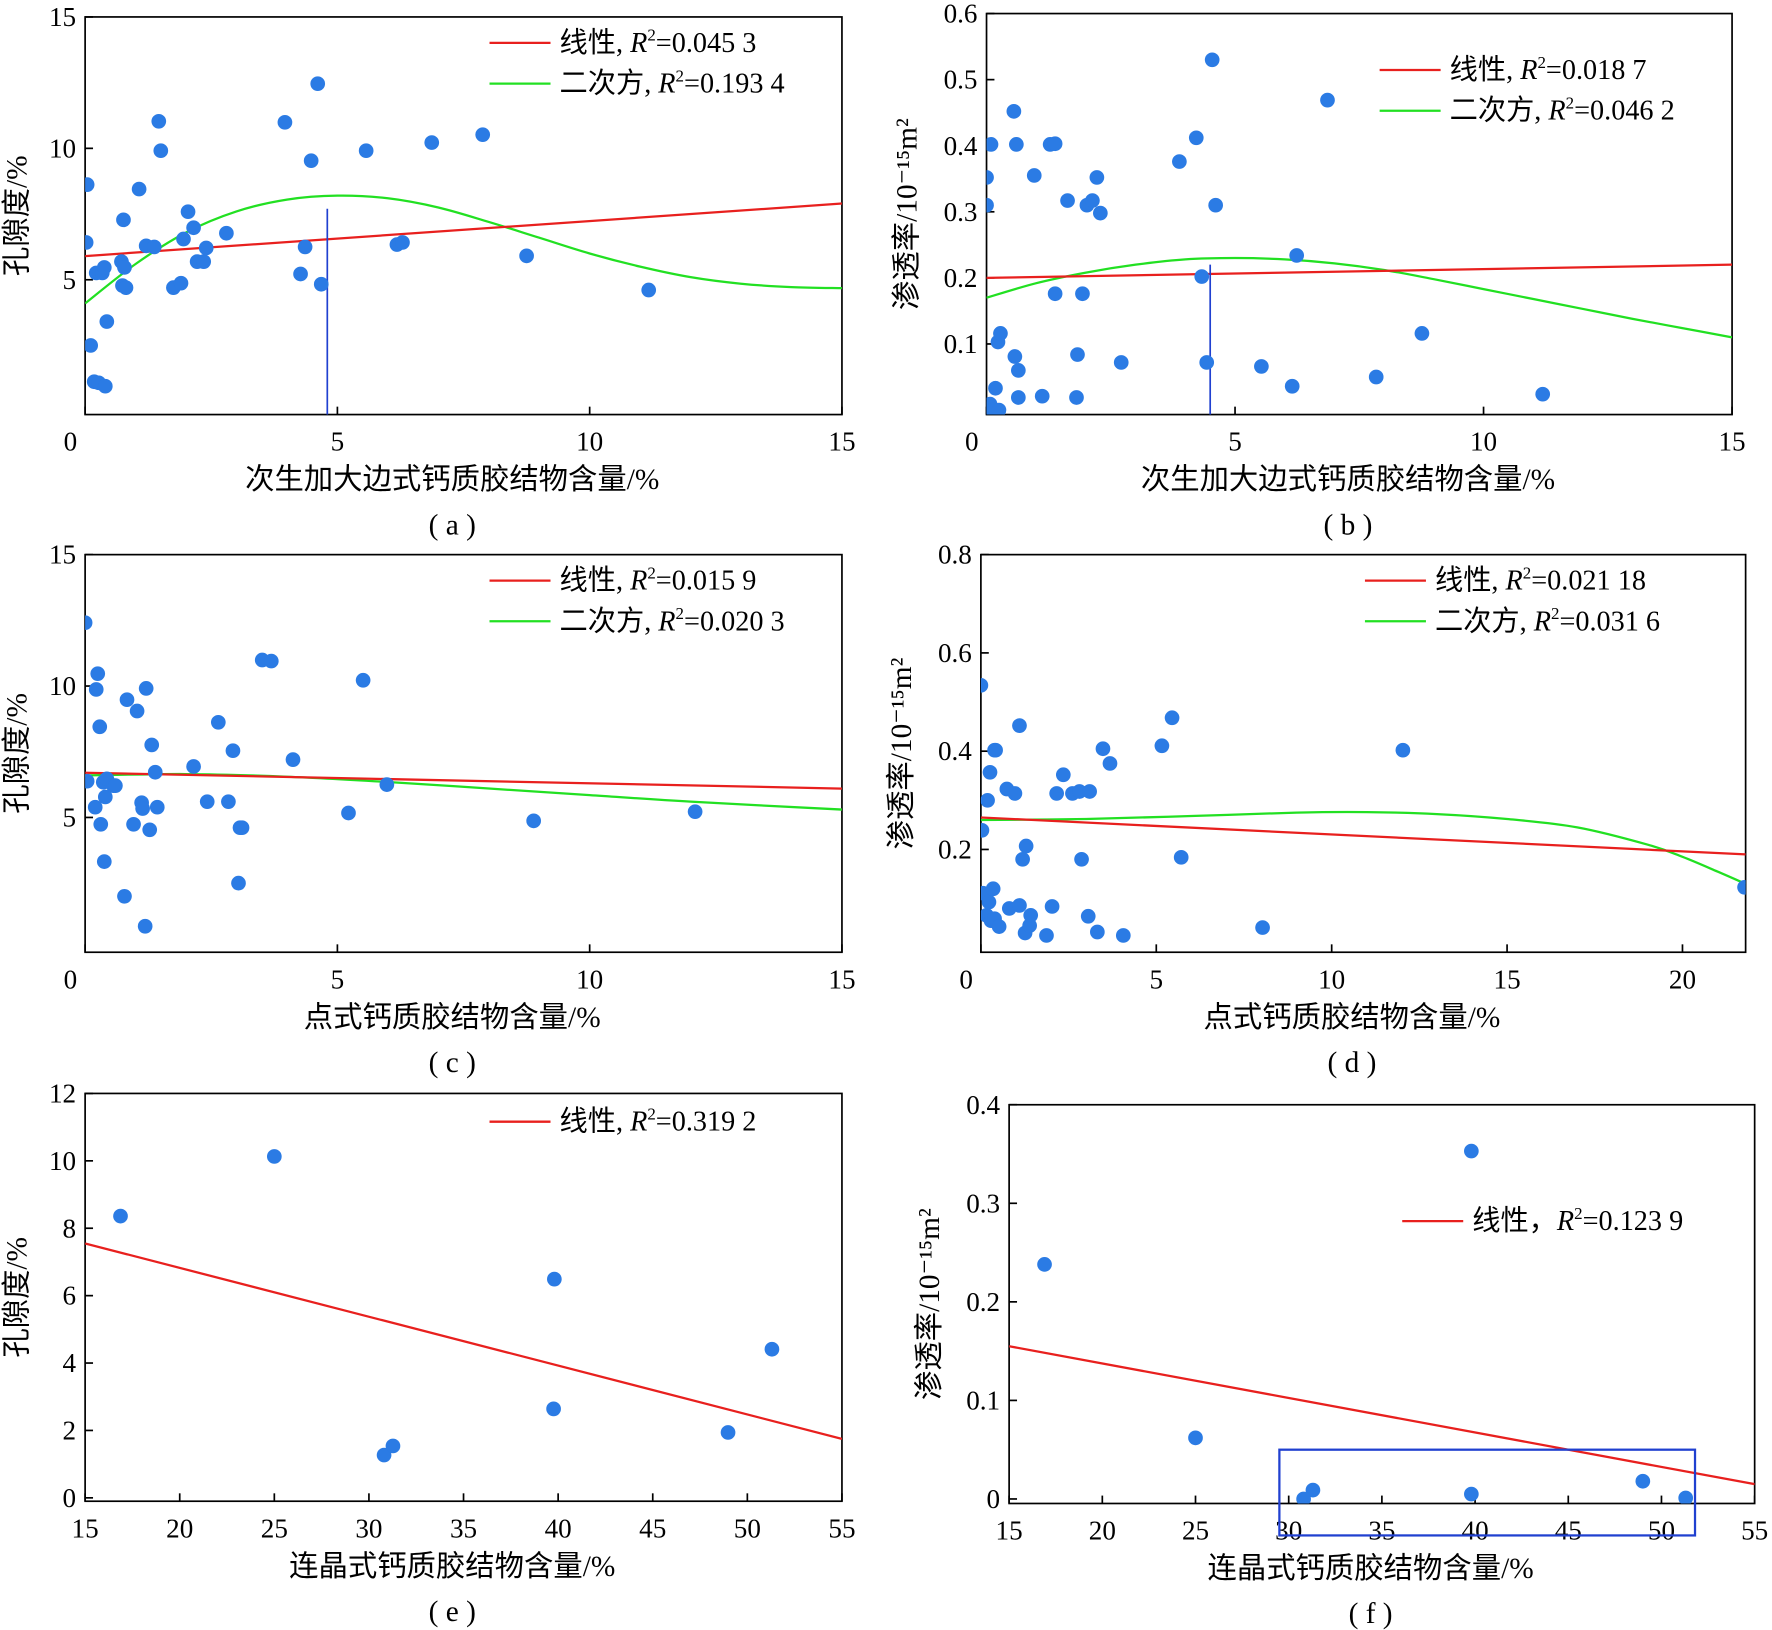  I want to click on y-tick-label: 4, so click(70, 1363).